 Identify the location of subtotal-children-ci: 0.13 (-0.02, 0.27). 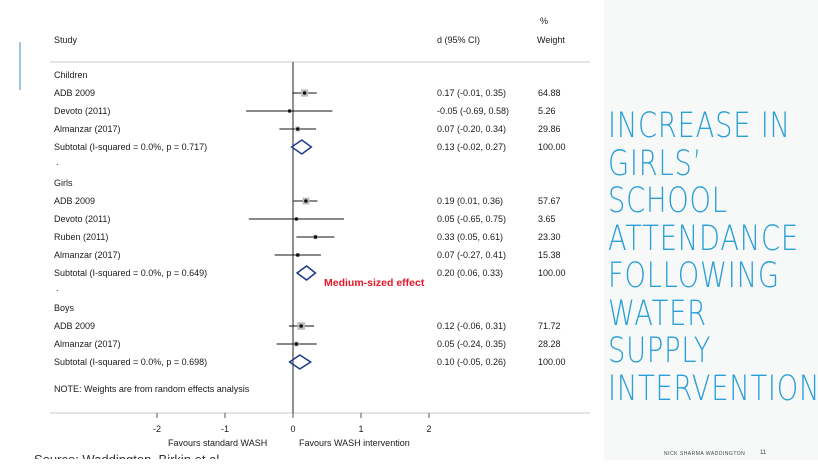
(471, 147).